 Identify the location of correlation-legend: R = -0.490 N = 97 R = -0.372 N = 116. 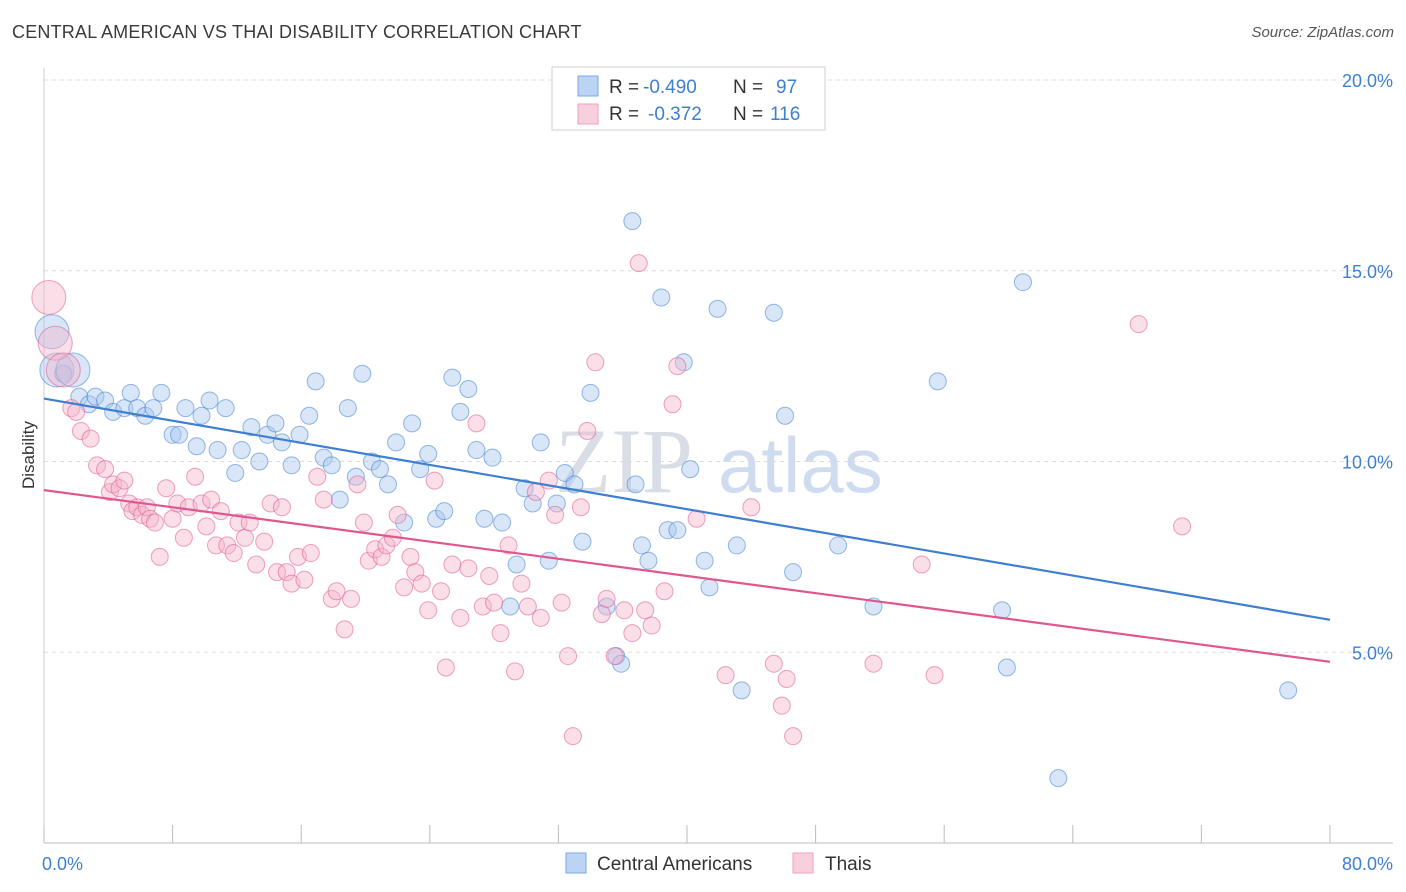
(688, 98).